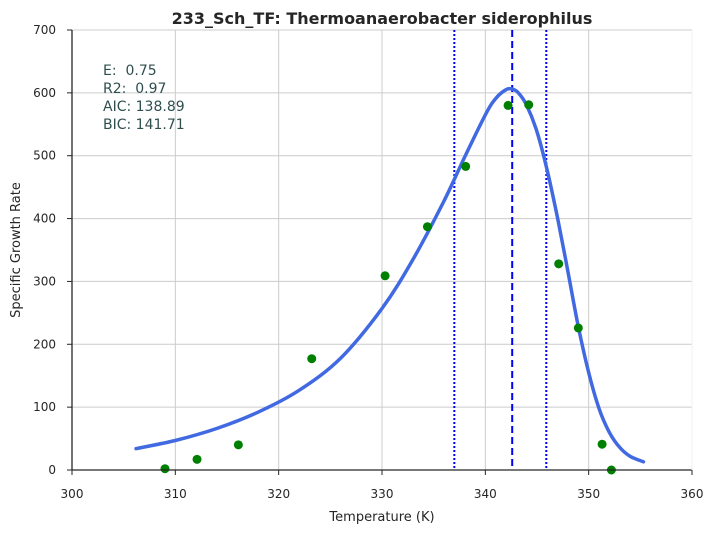 The height and width of the screenshot is (533, 713). I want to click on y-tick-label: 600, so click(44, 93).